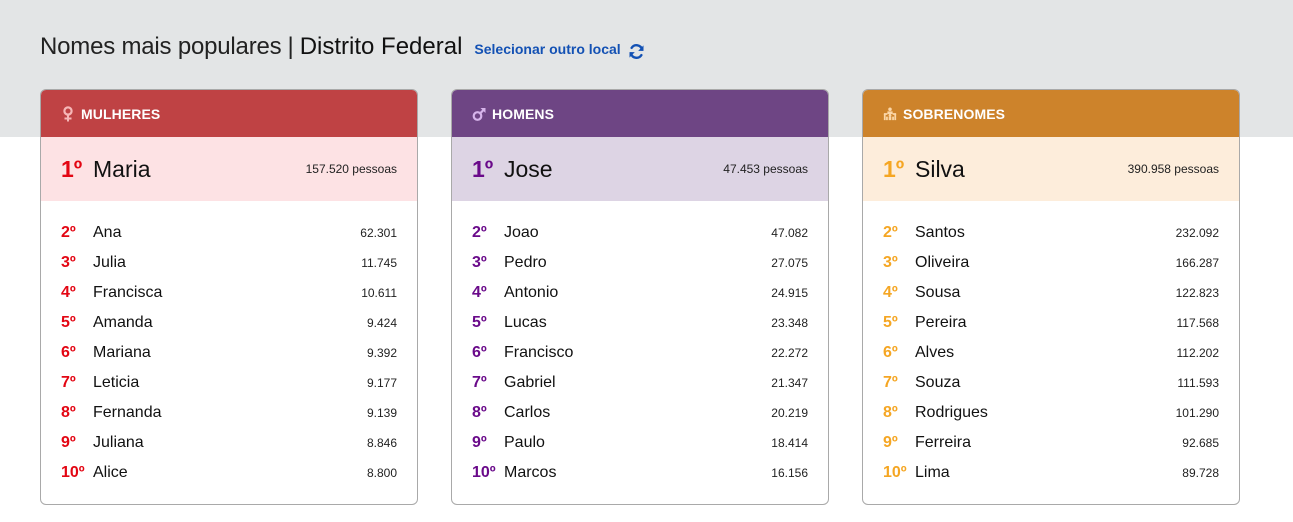 Image resolution: width=1293 pixels, height=522 pixels. Describe the element at coordinates (68, 113) in the screenshot. I see `female-icon` at that location.